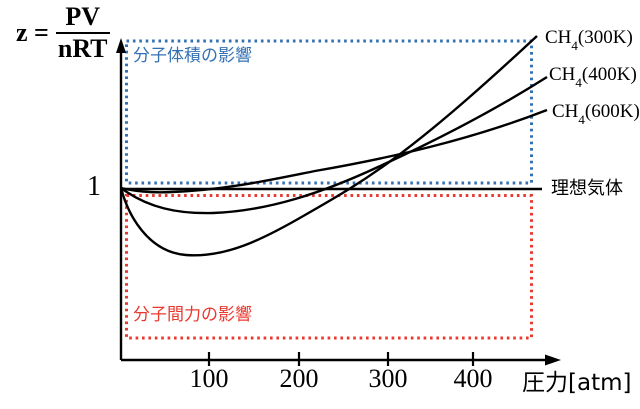 This screenshot has width=640, height=409. I want to click on curve-label-ch4-600k: CH4(600K), so click(596, 114).